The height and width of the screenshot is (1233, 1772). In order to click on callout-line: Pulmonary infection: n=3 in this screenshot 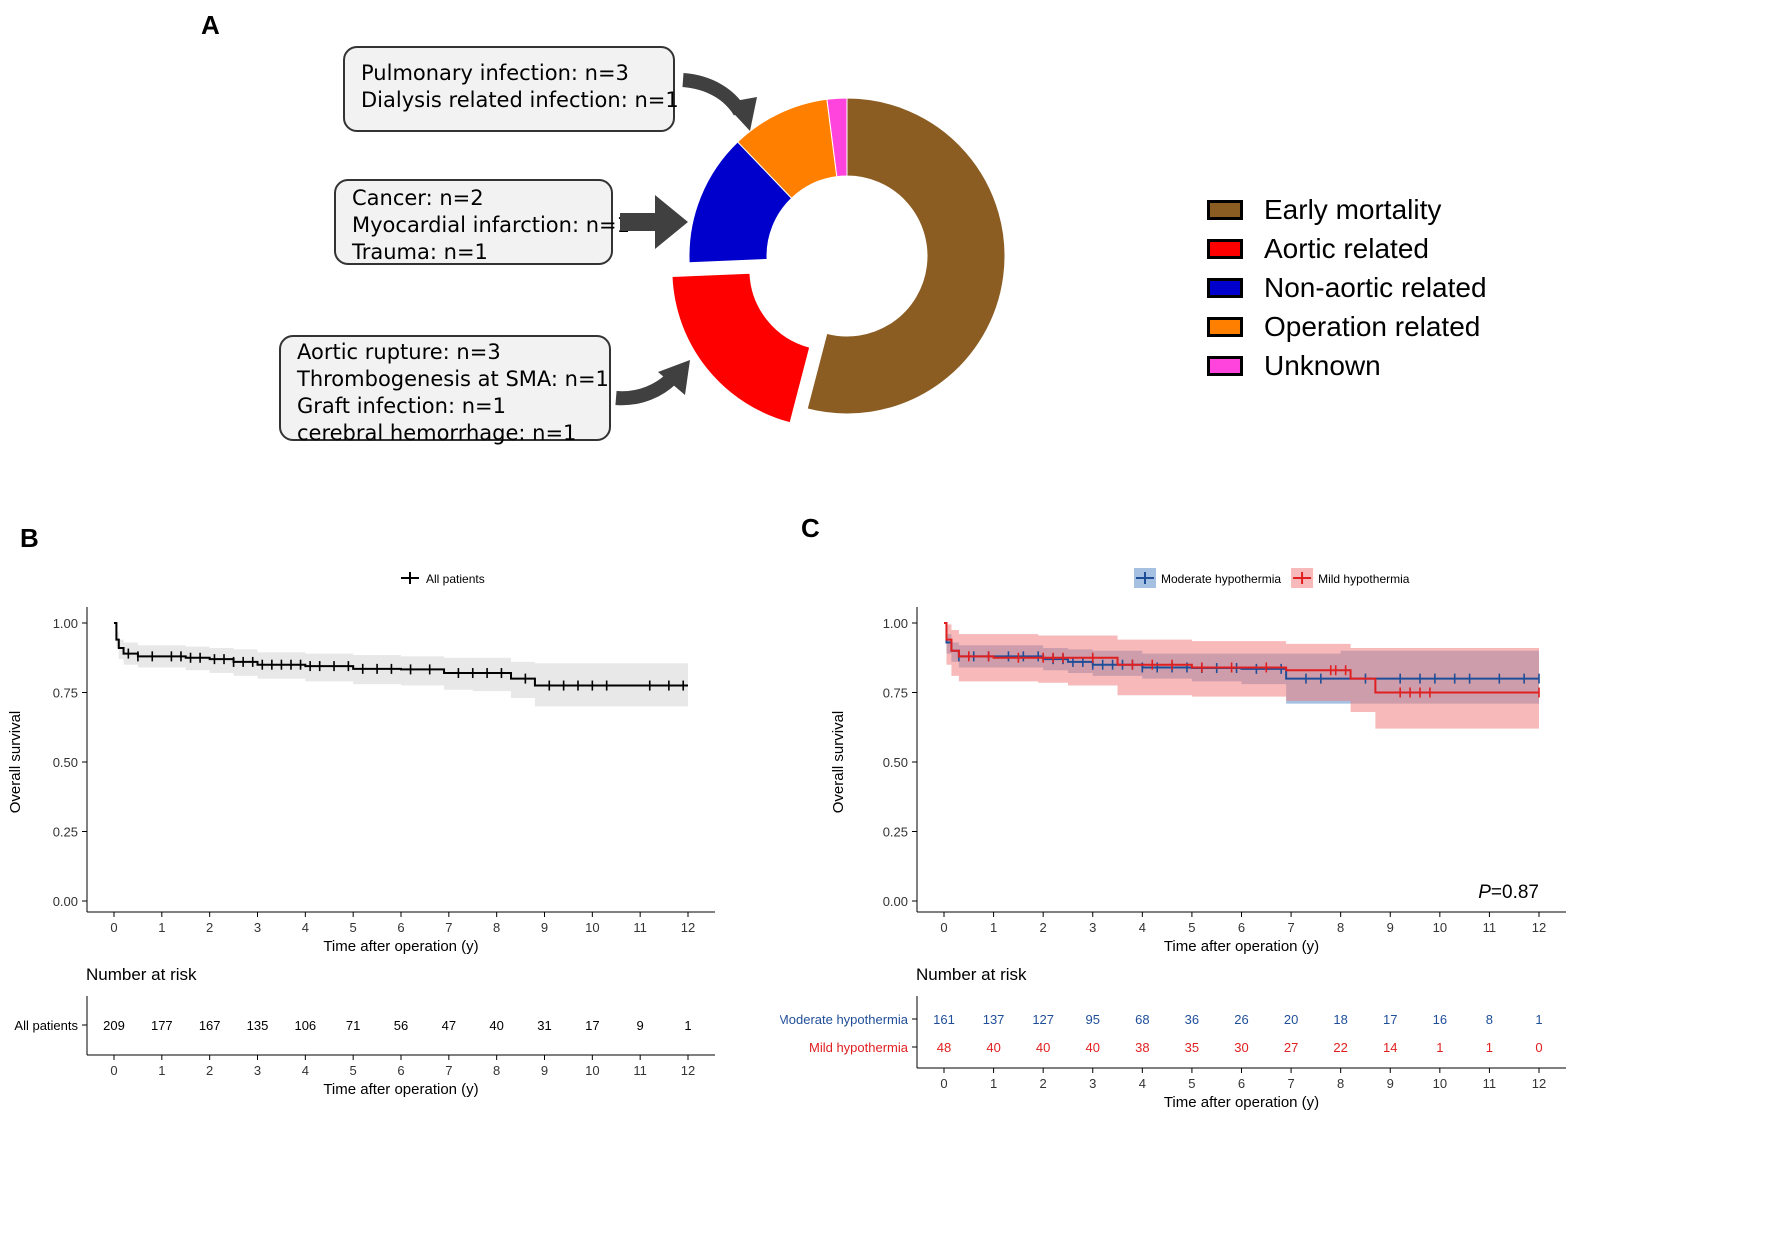, I will do `click(495, 73)`.